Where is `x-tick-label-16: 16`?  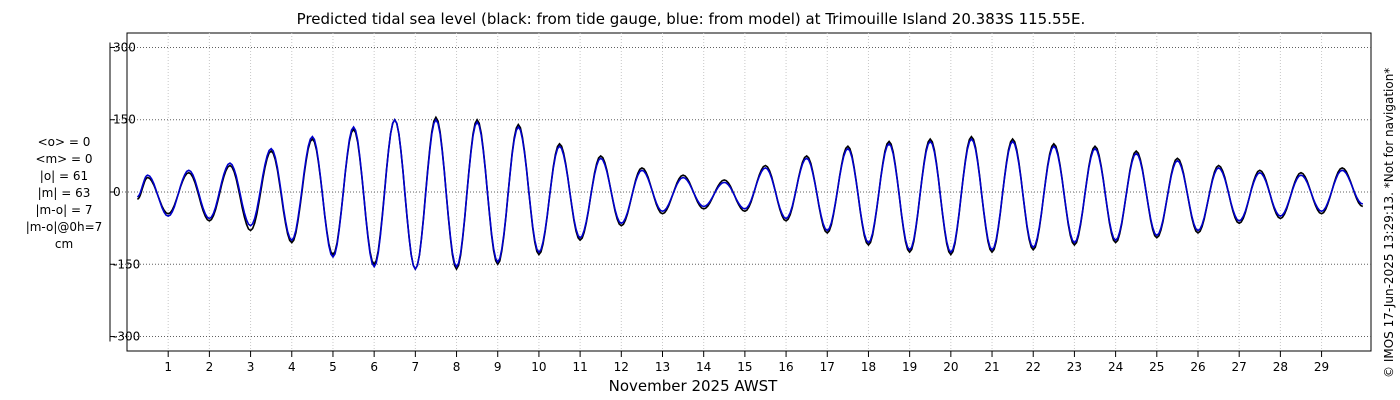 x-tick-label-16: 16 is located at coordinates (785, 367).